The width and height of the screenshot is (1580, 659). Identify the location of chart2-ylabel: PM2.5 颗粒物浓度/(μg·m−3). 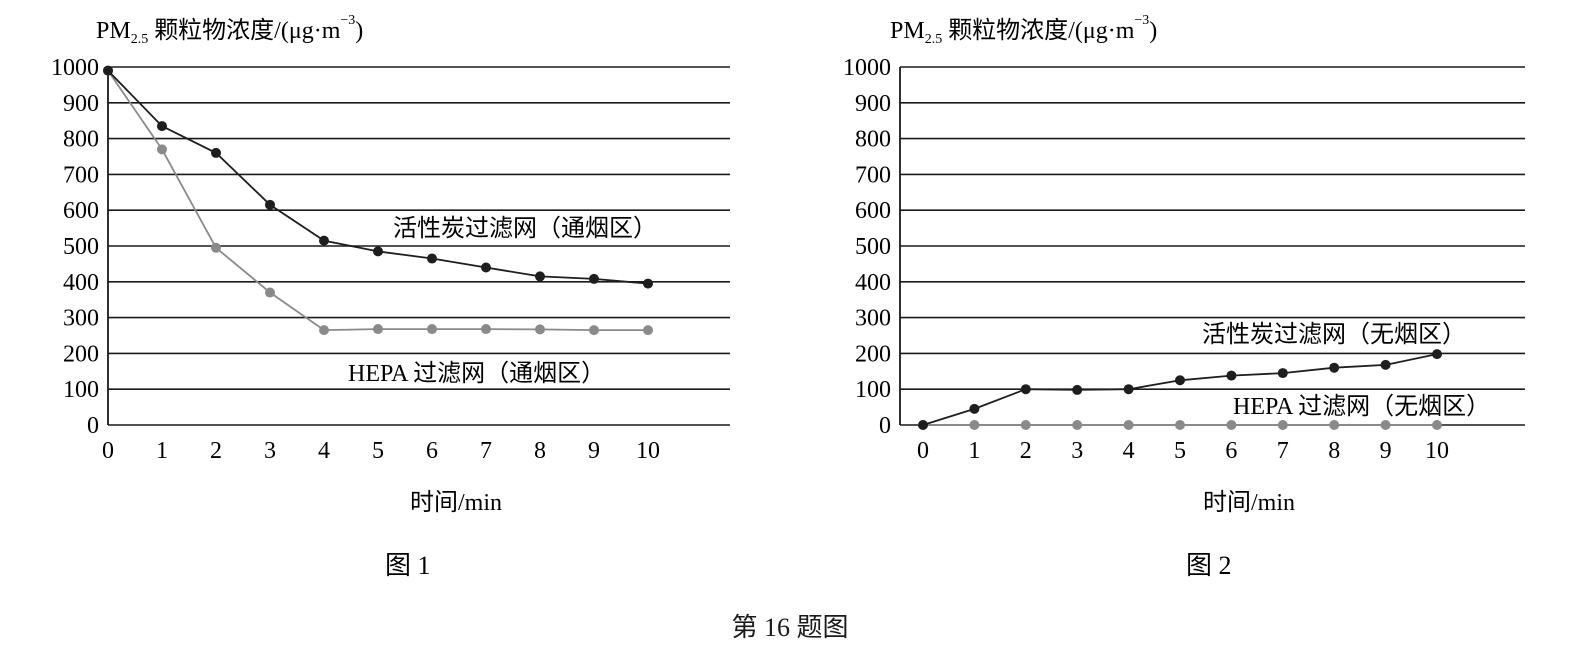
(1023, 30).